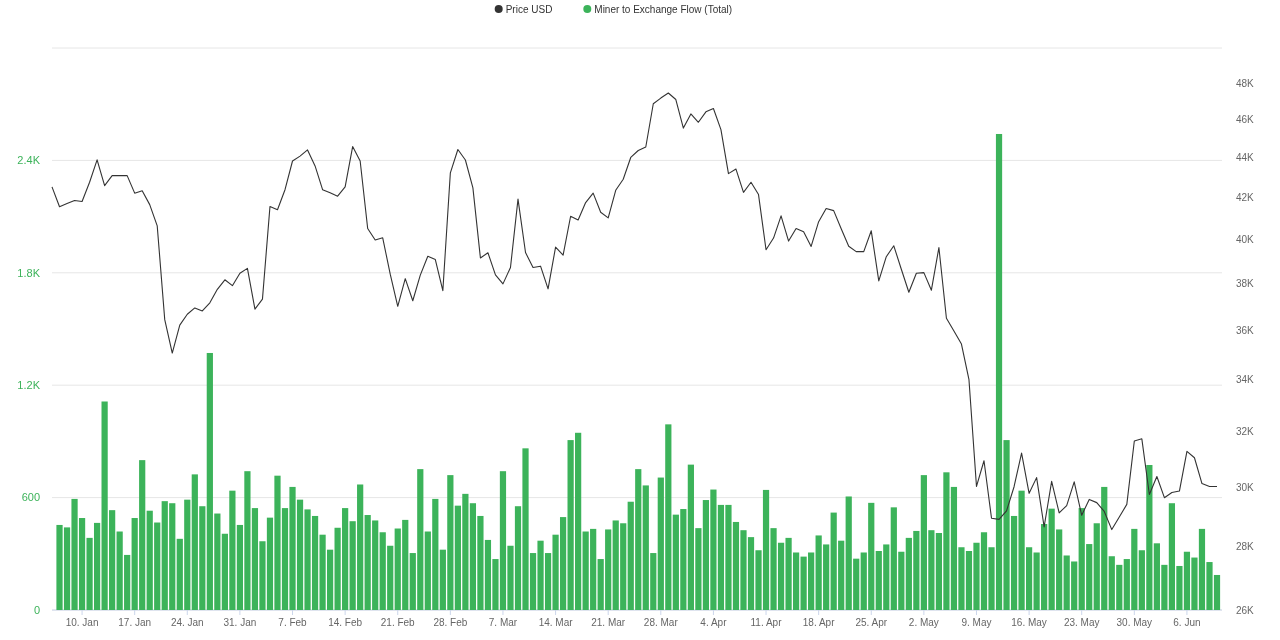 This screenshot has width=1280, height=640. What do you see at coordinates (1029, 622) in the screenshot?
I see `x-tick-label: 16. May` at bounding box center [1029, 622].